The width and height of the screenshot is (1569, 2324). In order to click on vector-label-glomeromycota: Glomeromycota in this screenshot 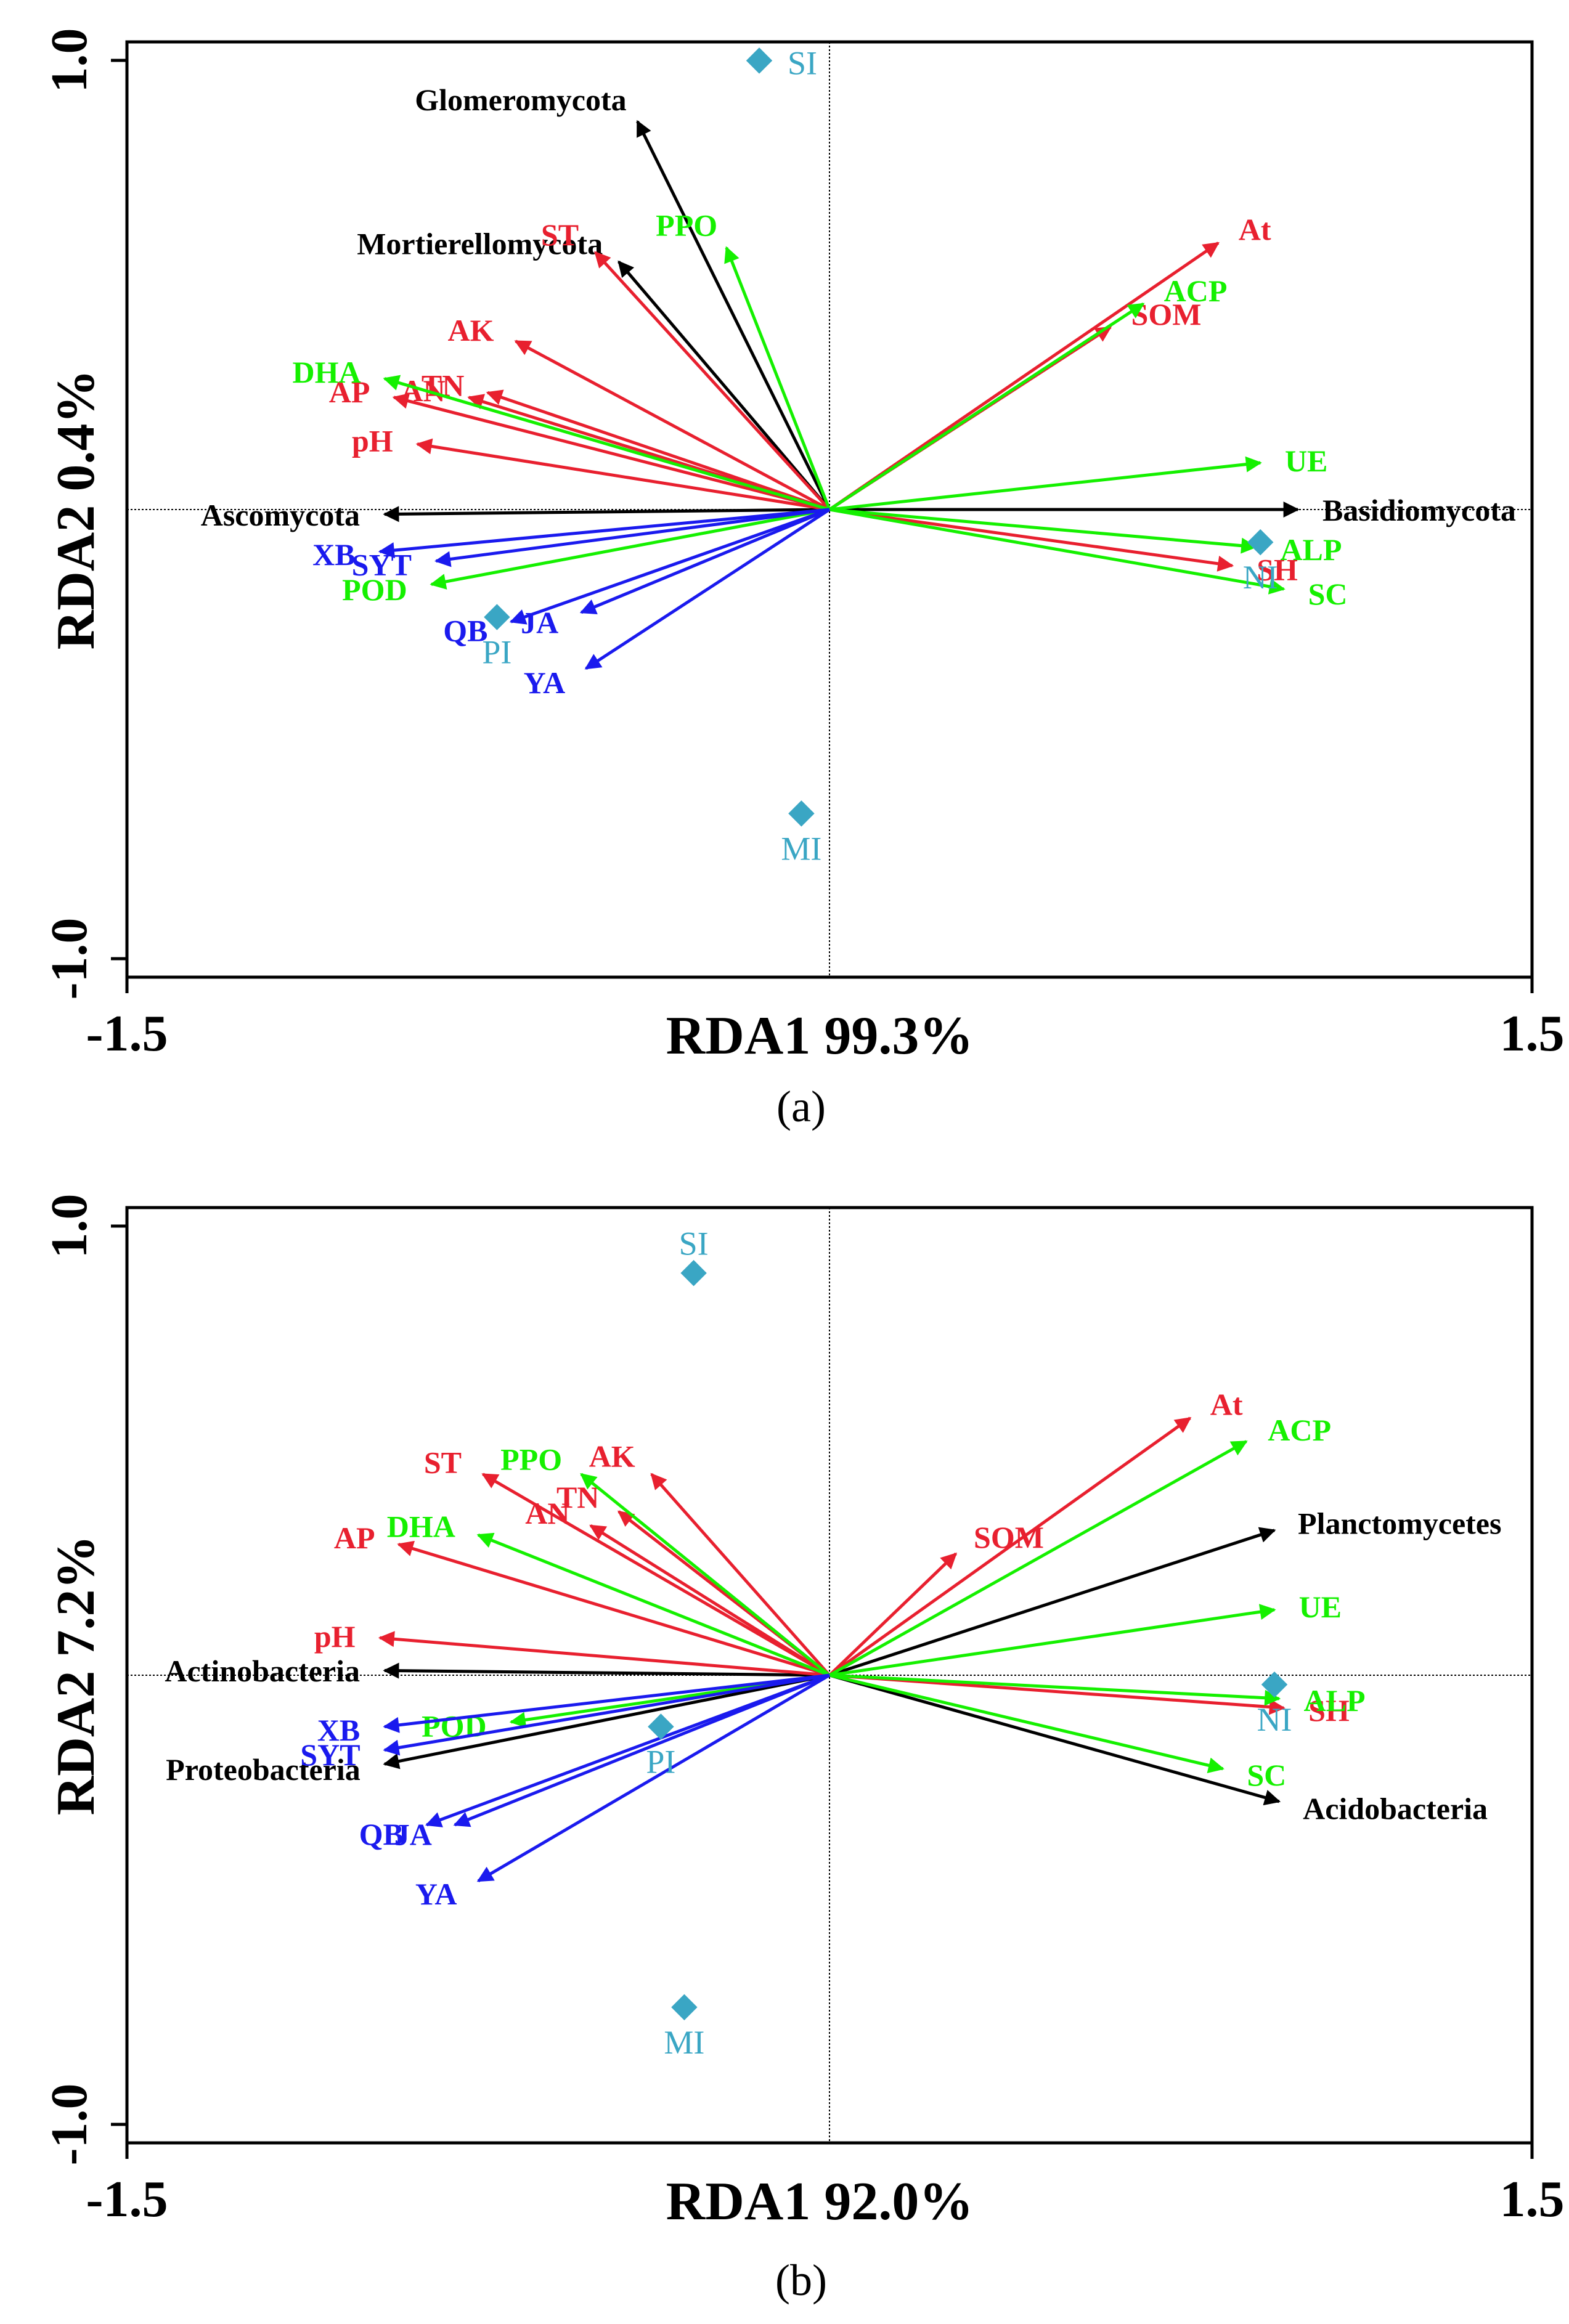, I will do `click(520, 100)`.